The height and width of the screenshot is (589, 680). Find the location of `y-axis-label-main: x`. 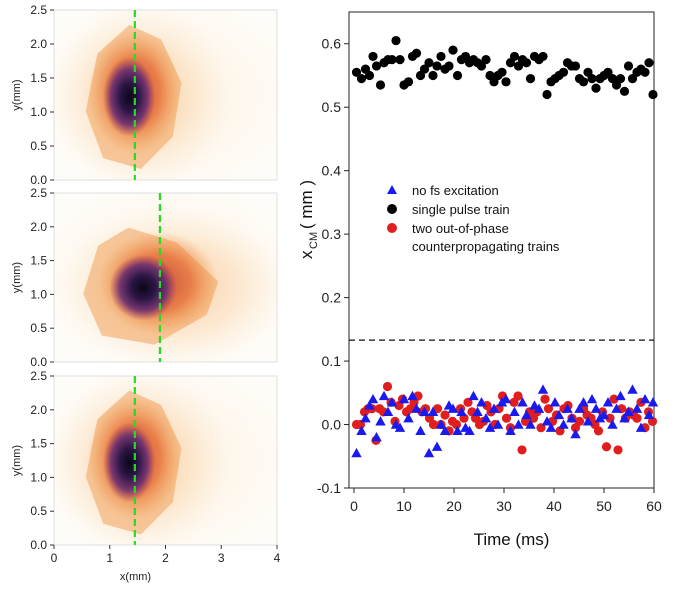

y-axis-label-main: x is located at coordinates (306, 254).